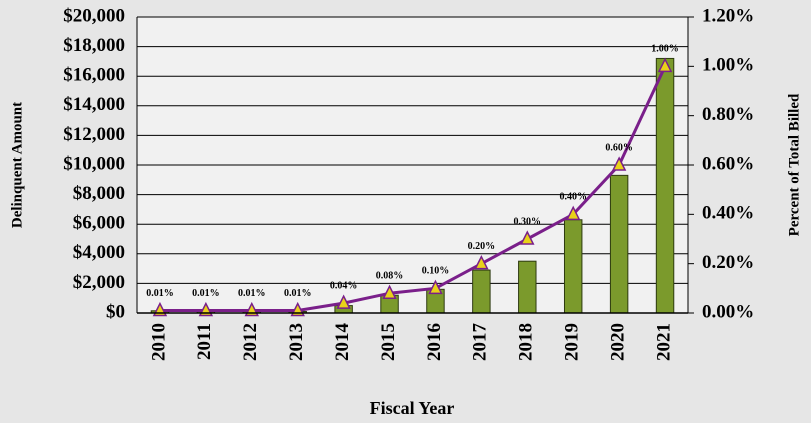 The width and height of the screenshot is (811, 423). What do you see at coordinates (94, 104) in the screenshot?
I see `y-tick-label: $14,000` at bounding box center [94, 104].